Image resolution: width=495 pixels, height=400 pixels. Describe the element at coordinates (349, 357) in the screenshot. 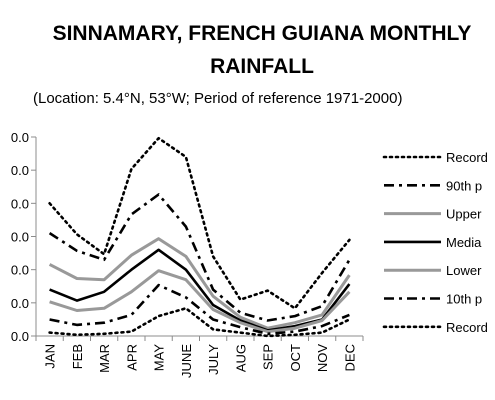

I see `x-tick-label: DEC` at that location.